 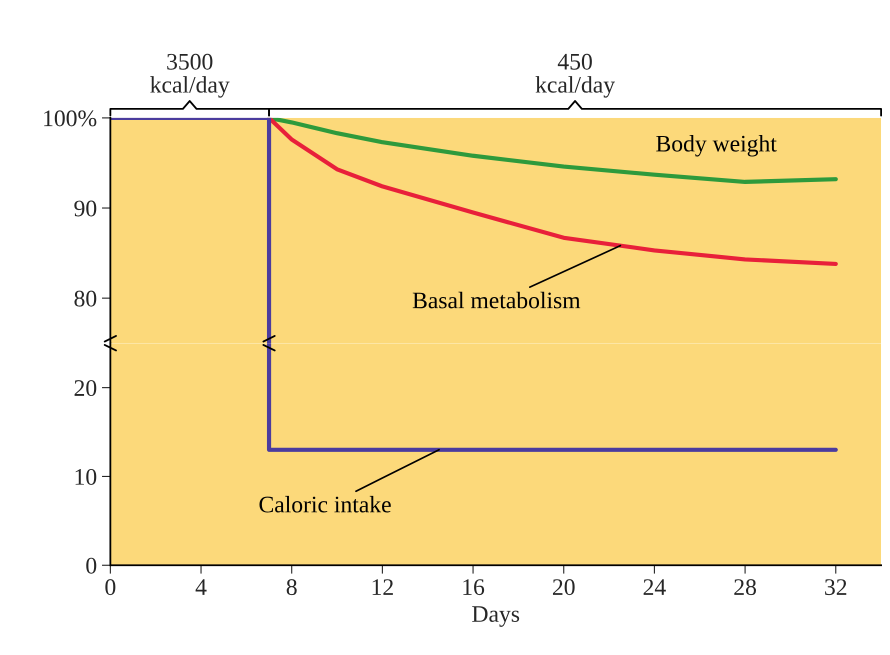 I want to click on y-tick-label: 0, so click(x=91, y=566).